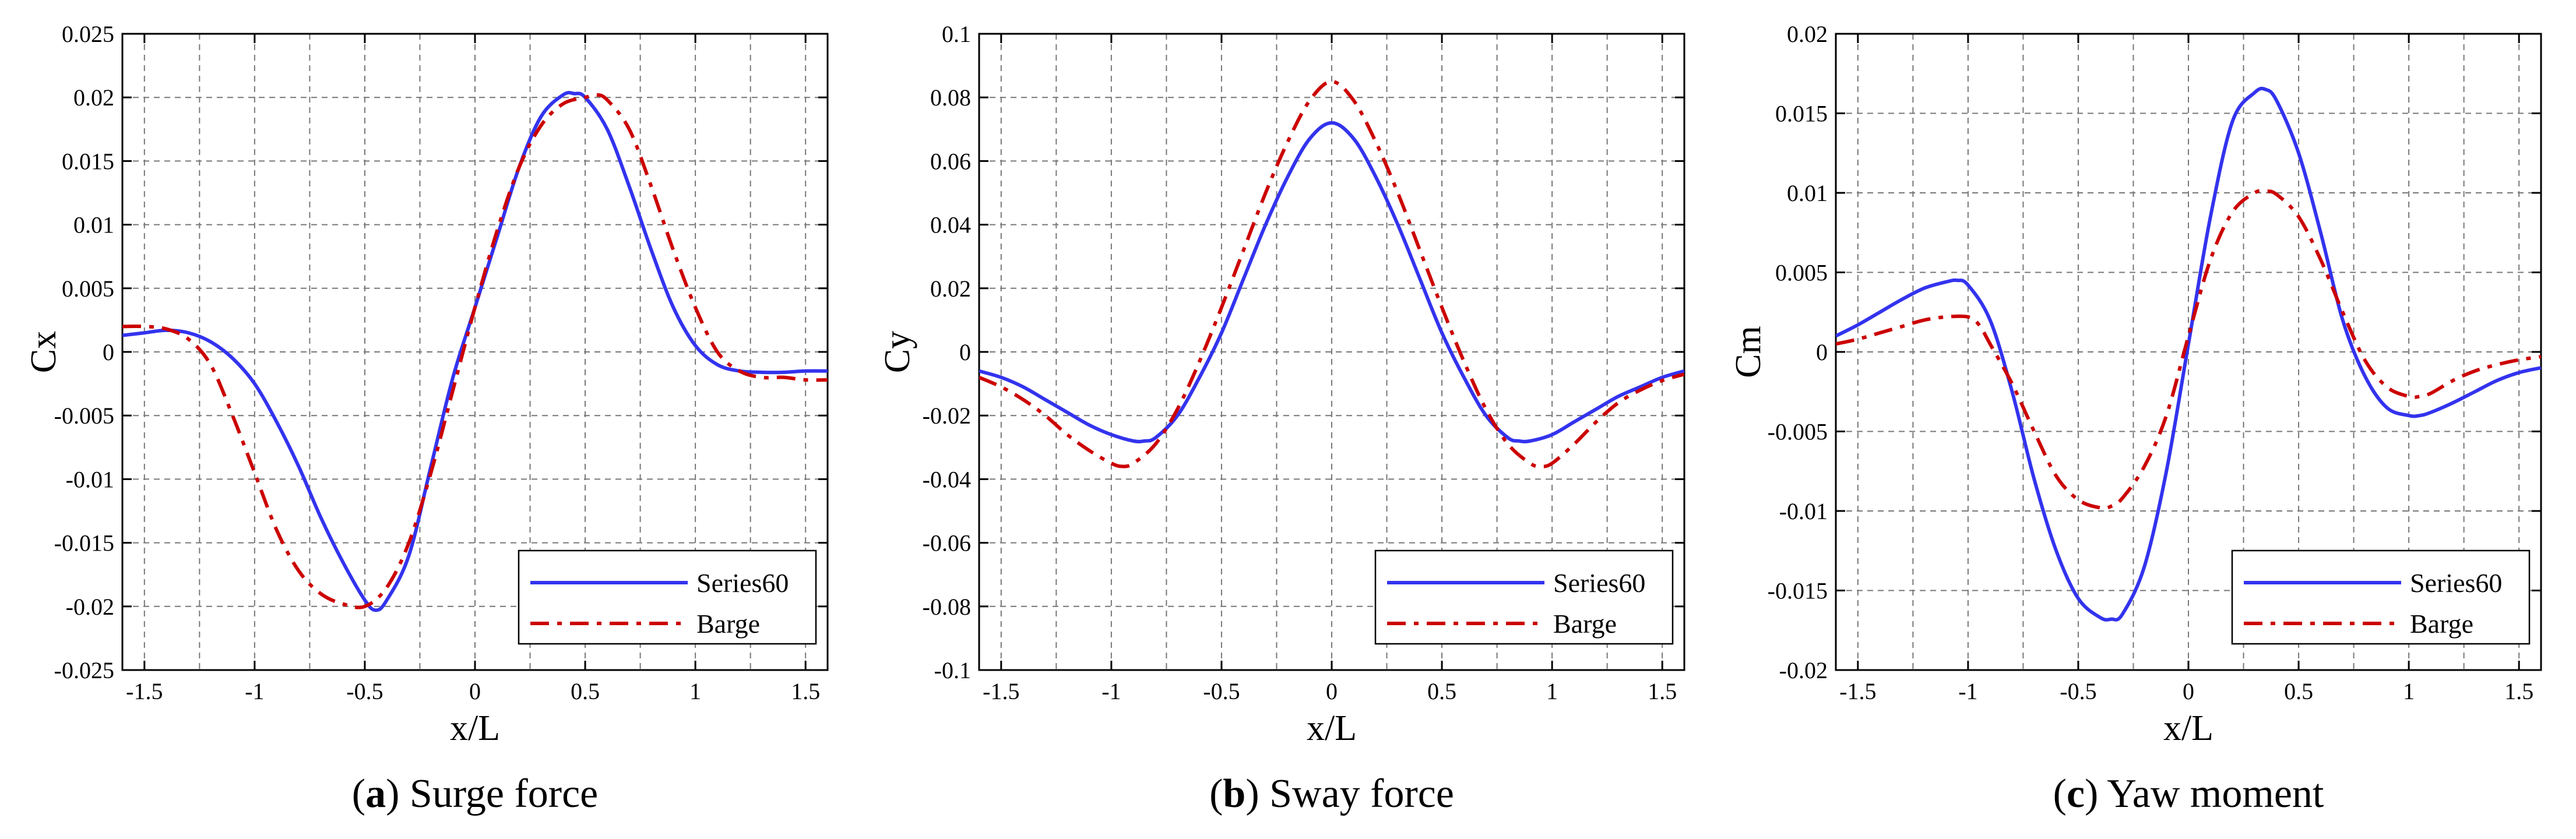 This screenshot has width=2576, height=839. I want to click on y-tick-label: -0.025, so click(84, 670).